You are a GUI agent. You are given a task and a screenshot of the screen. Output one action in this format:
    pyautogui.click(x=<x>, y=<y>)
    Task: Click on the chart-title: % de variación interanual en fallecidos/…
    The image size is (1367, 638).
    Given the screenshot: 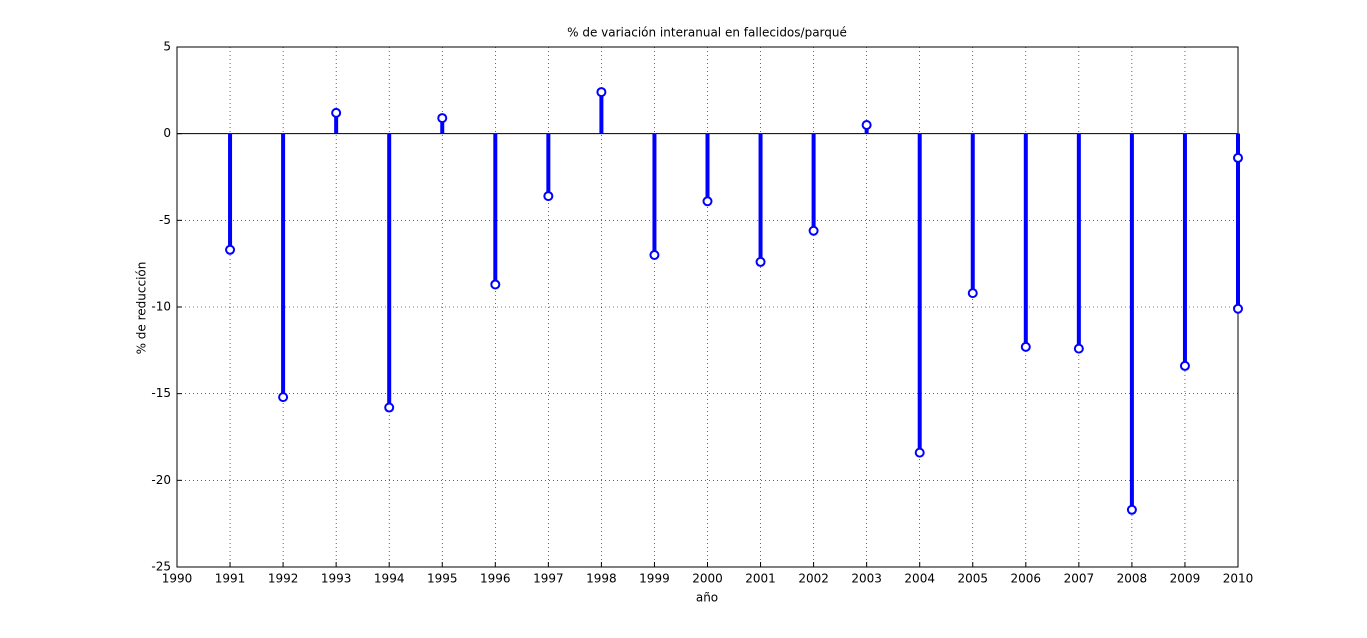 What is the action you would take?
    pyautogui.click(x=707, y=33)
    